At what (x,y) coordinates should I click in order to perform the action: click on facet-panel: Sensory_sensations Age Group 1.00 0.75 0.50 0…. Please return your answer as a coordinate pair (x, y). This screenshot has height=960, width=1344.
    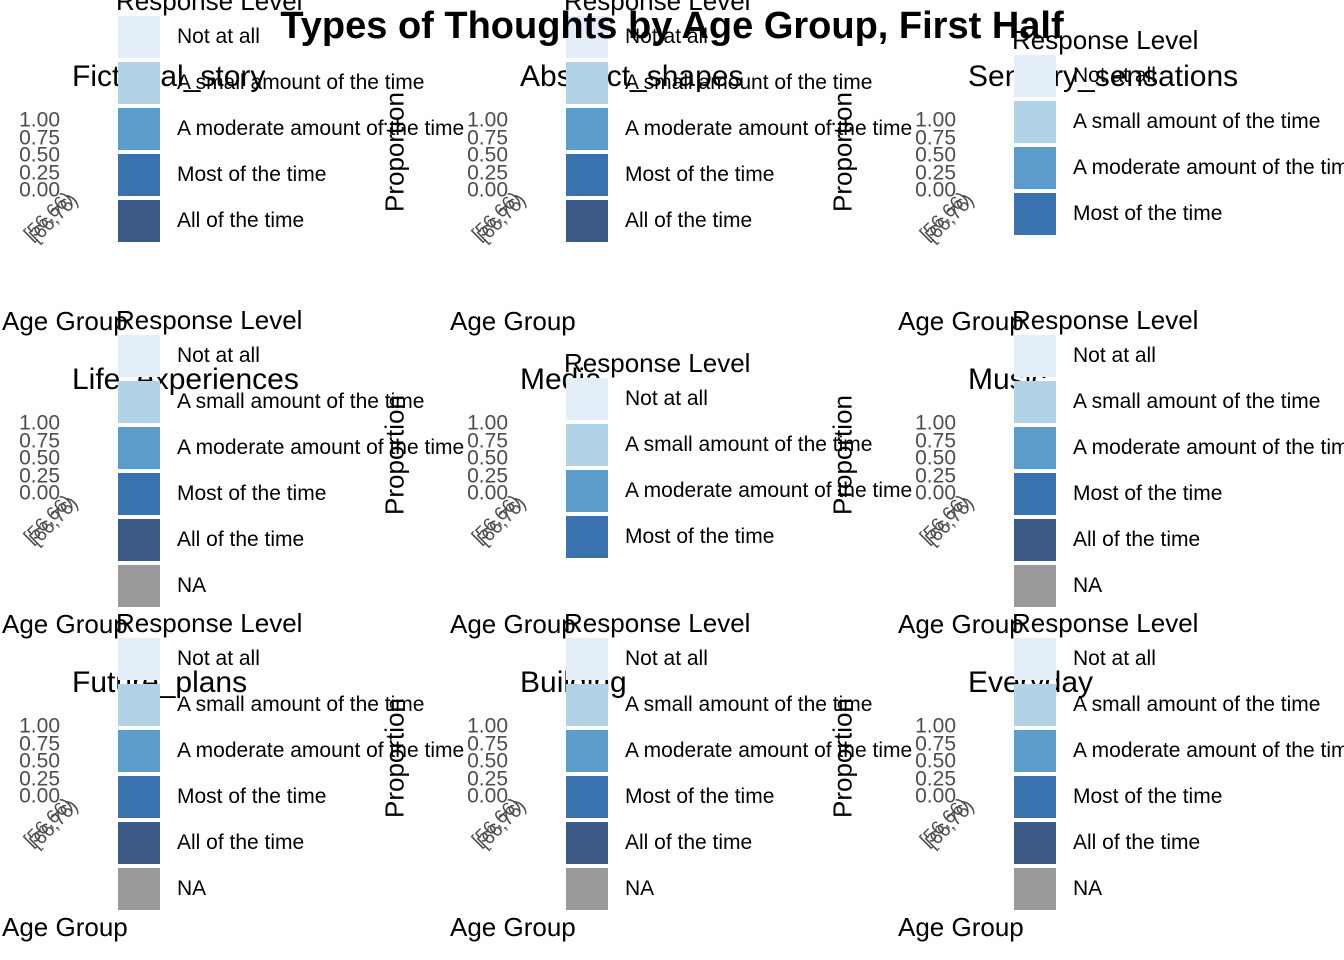
    Looking at the image, I should click on (1120, 168).